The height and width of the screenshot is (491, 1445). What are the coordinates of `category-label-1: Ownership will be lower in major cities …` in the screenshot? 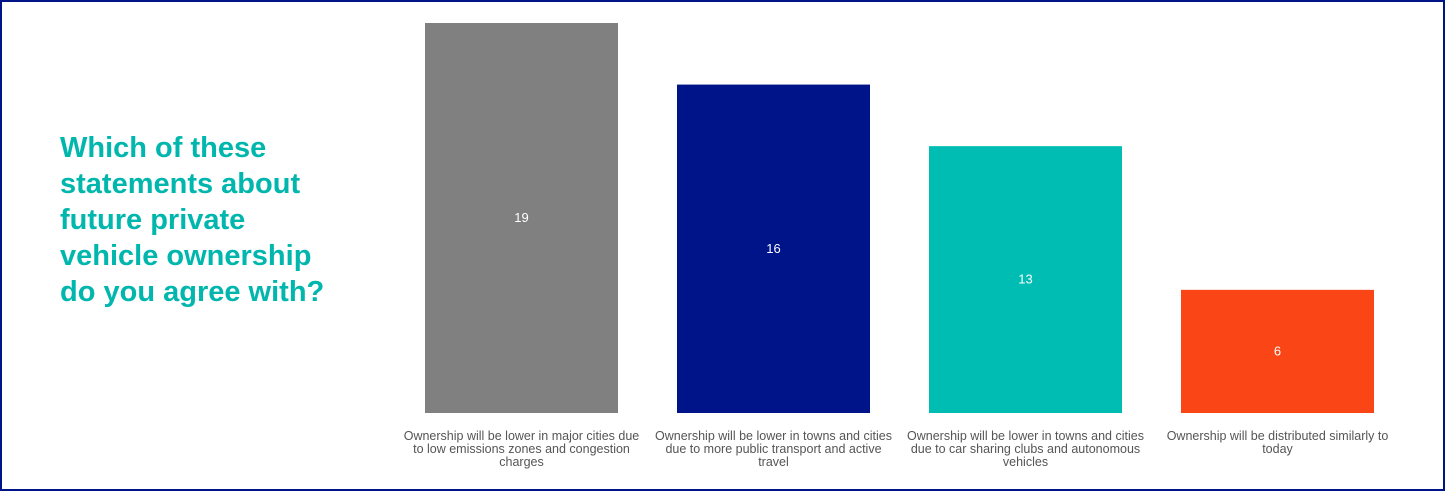 It's located at (521, 449).